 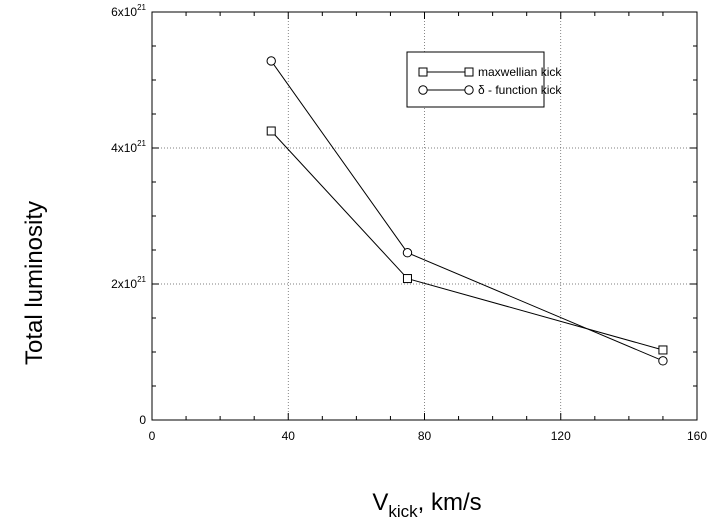 I want to click on y-axis-title: Total luminosity, so click(x=34, y=283).